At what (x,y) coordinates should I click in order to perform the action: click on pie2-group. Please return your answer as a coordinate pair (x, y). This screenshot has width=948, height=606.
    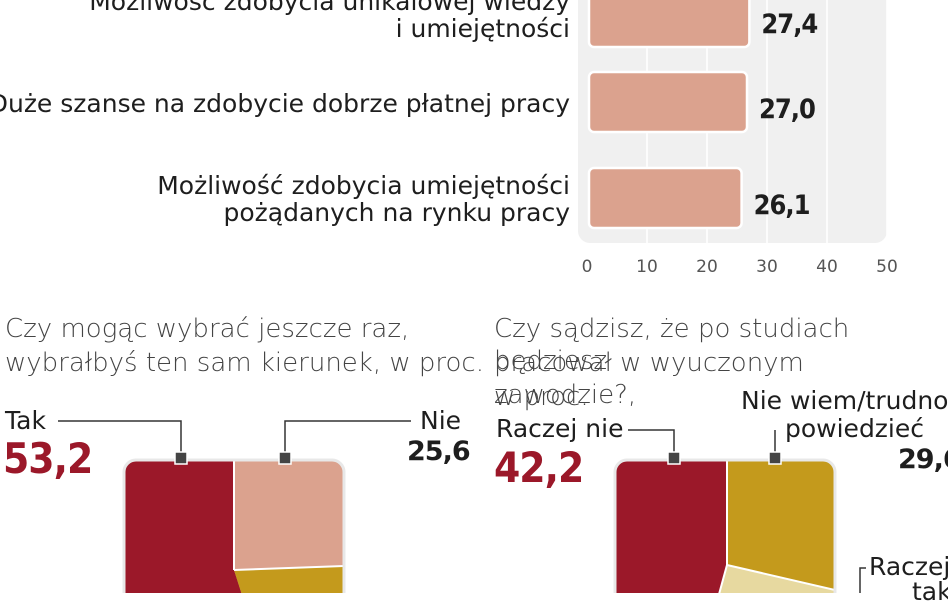
    Looking at the image, I should click on (725, 526).